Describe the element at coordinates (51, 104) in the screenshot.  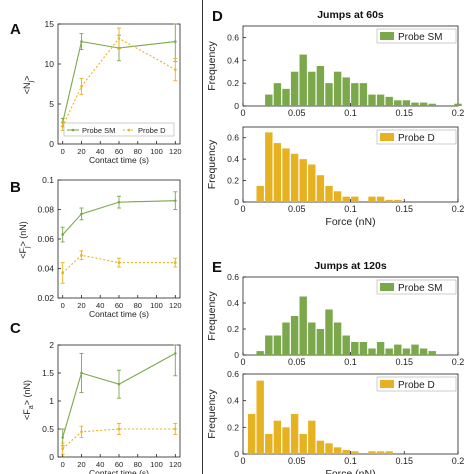
I see `y-tick-label: 5` at that location.